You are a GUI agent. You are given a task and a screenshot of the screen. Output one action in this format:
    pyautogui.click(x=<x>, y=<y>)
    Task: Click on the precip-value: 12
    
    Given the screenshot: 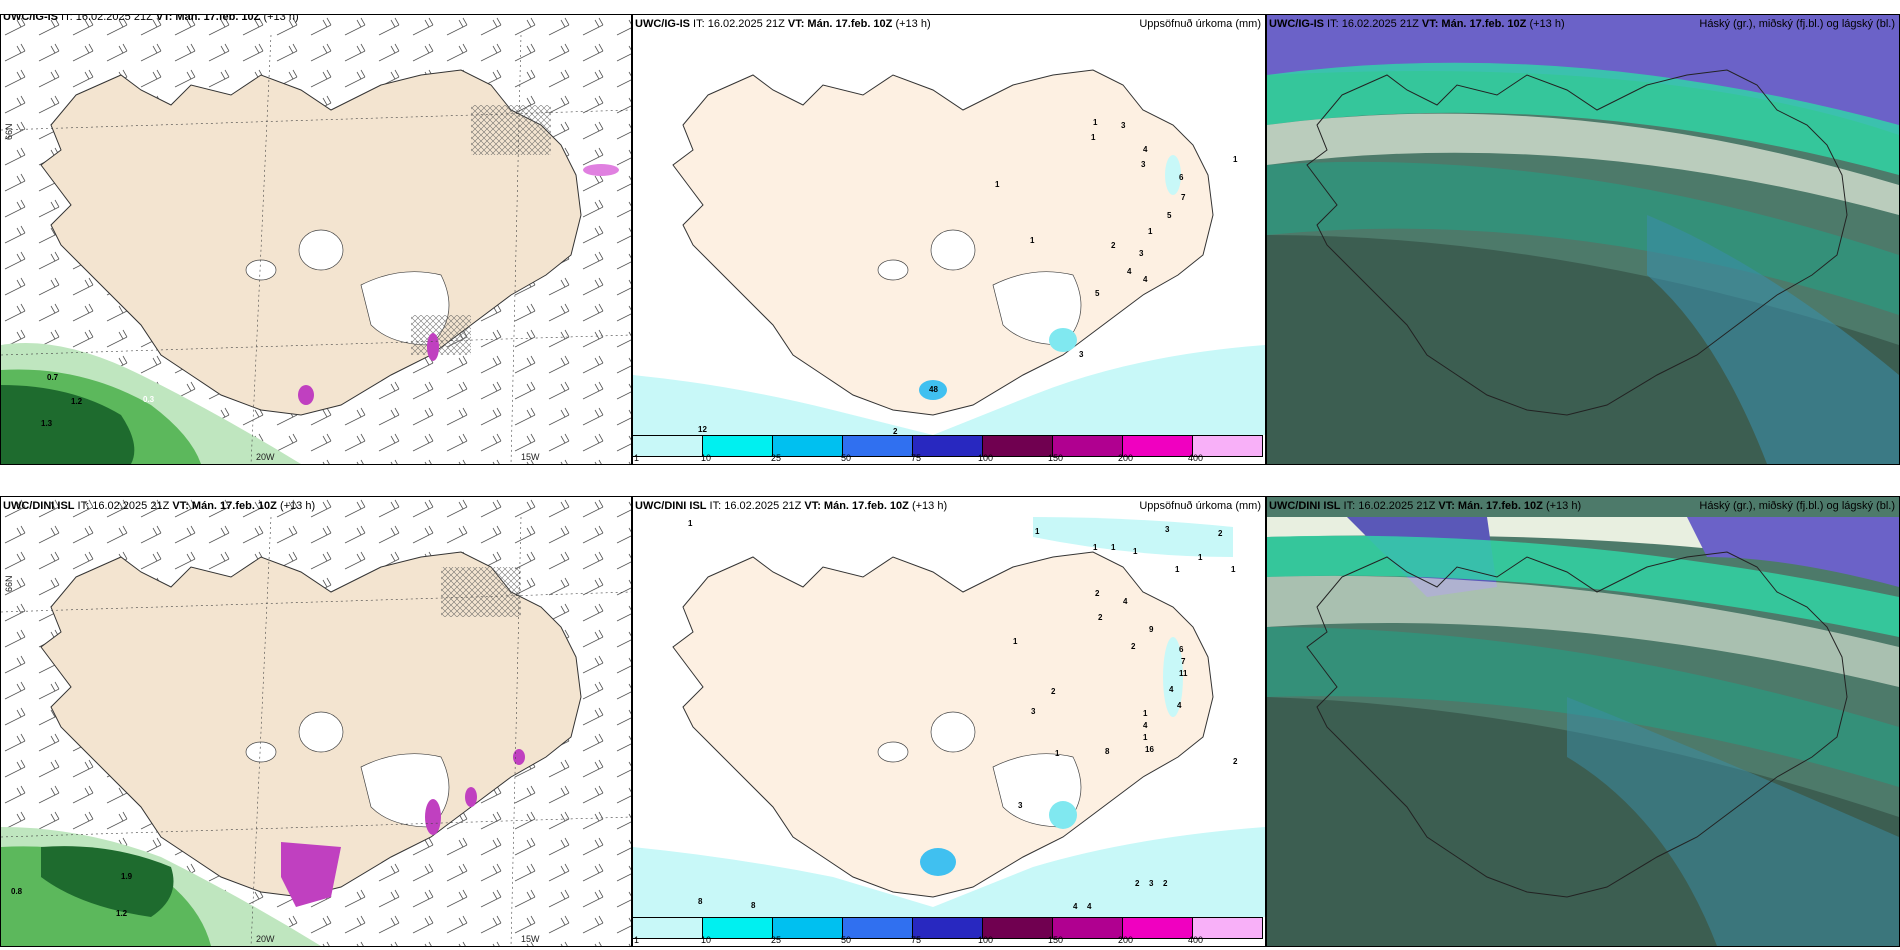 What is the action you would take?
    pyautogui.click(x=702, y=429)
    